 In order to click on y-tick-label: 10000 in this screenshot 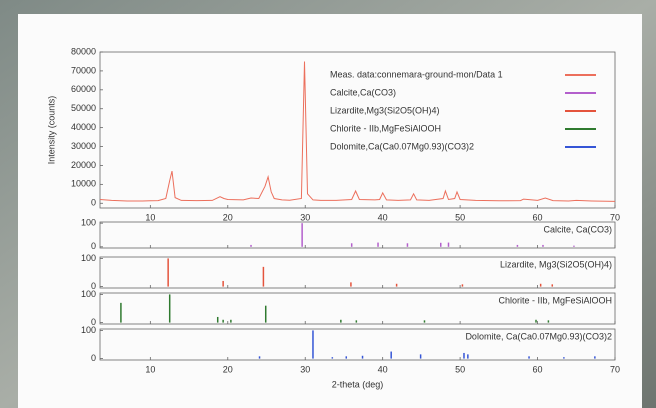, I will do `click(83, 184)`.